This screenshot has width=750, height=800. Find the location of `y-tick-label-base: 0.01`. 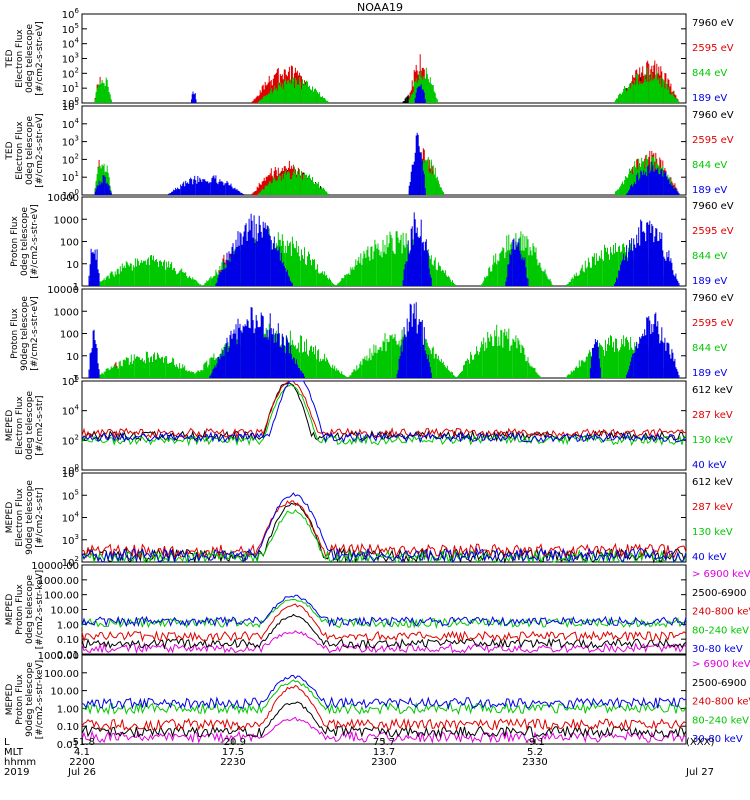

y-tick-label-base: 0.01 is located at coordinates (68, 745).